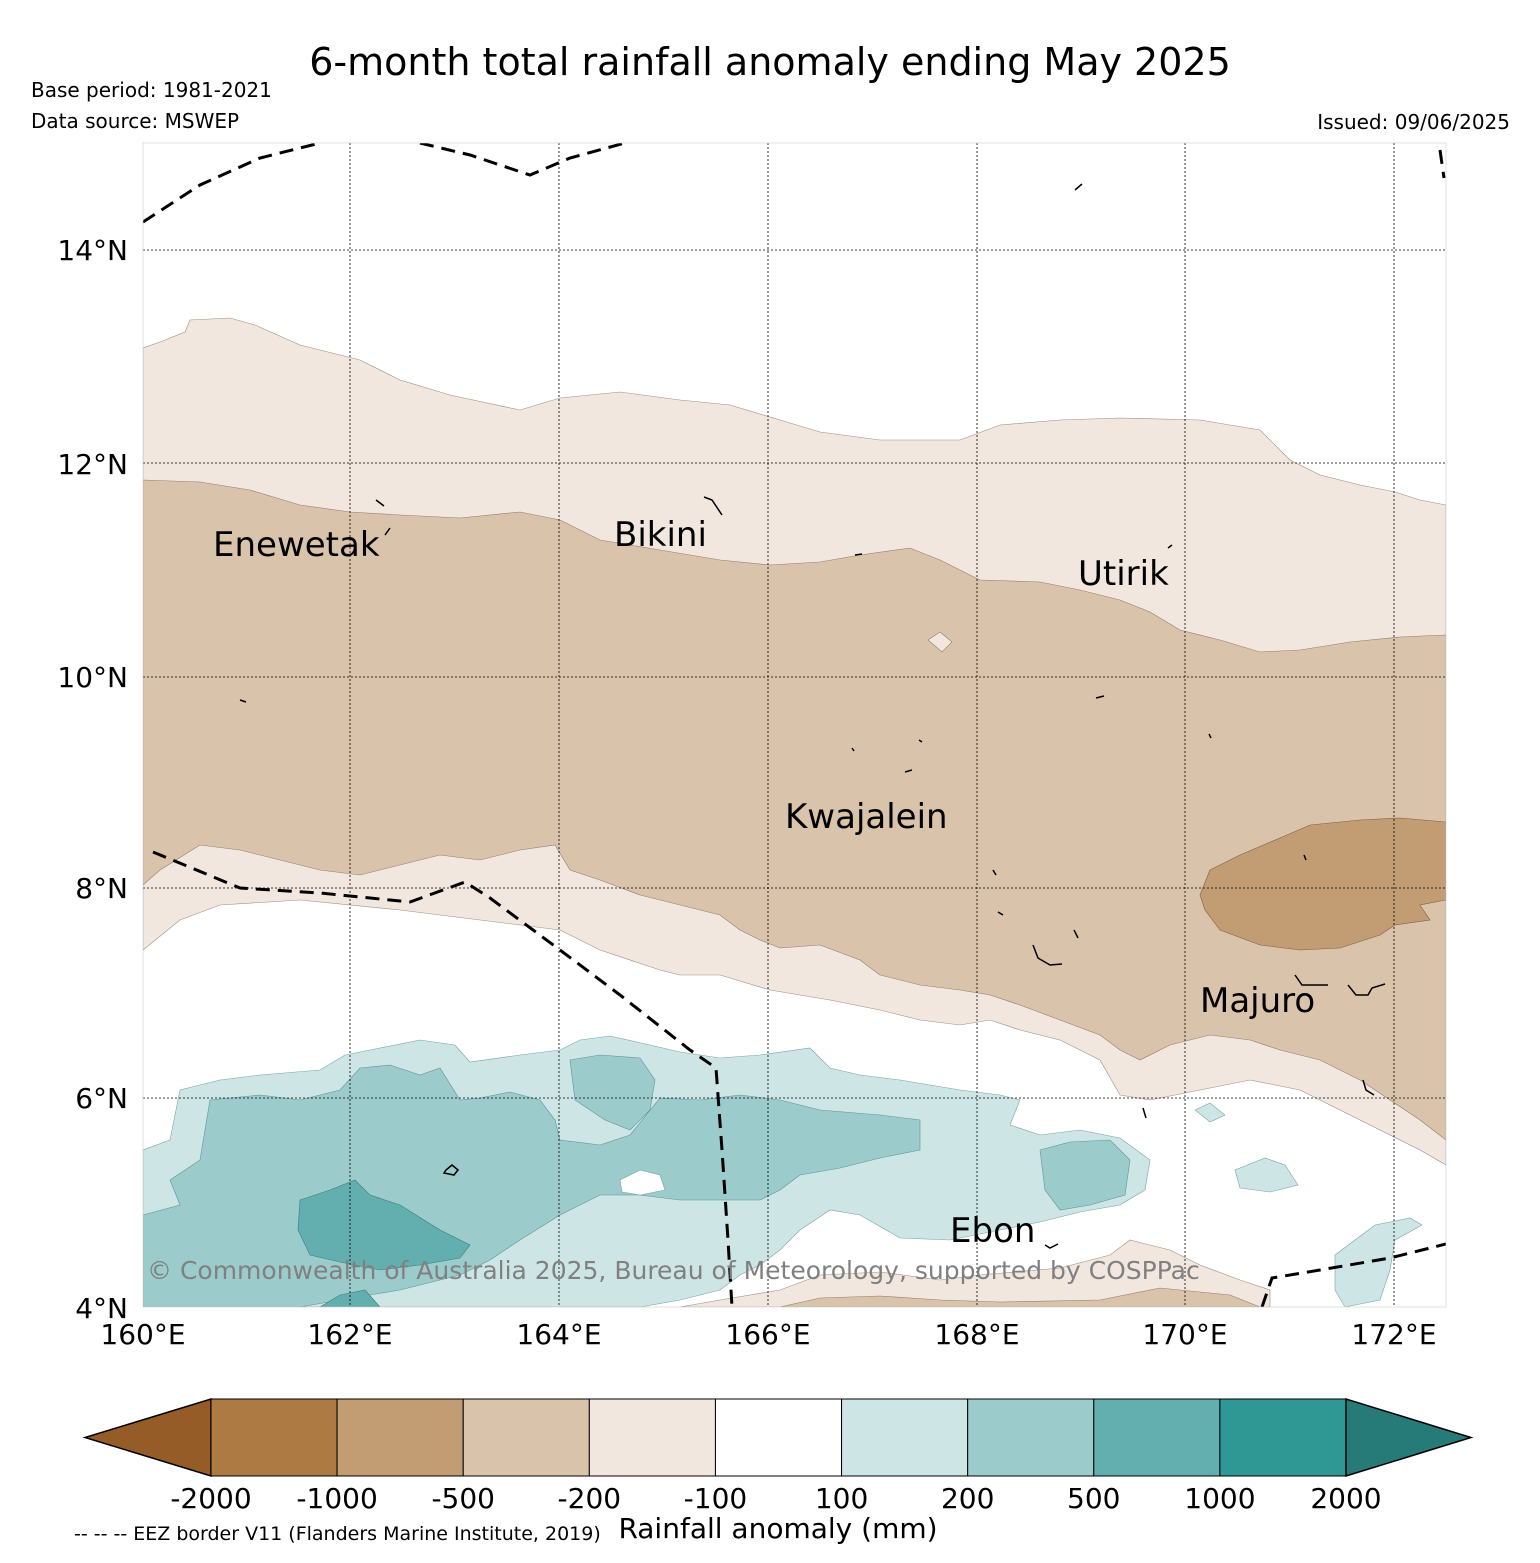  Describe the element at coordinates (142, 1334) in the screenshot. I see `lon-label-160e: 160°E` at that location.